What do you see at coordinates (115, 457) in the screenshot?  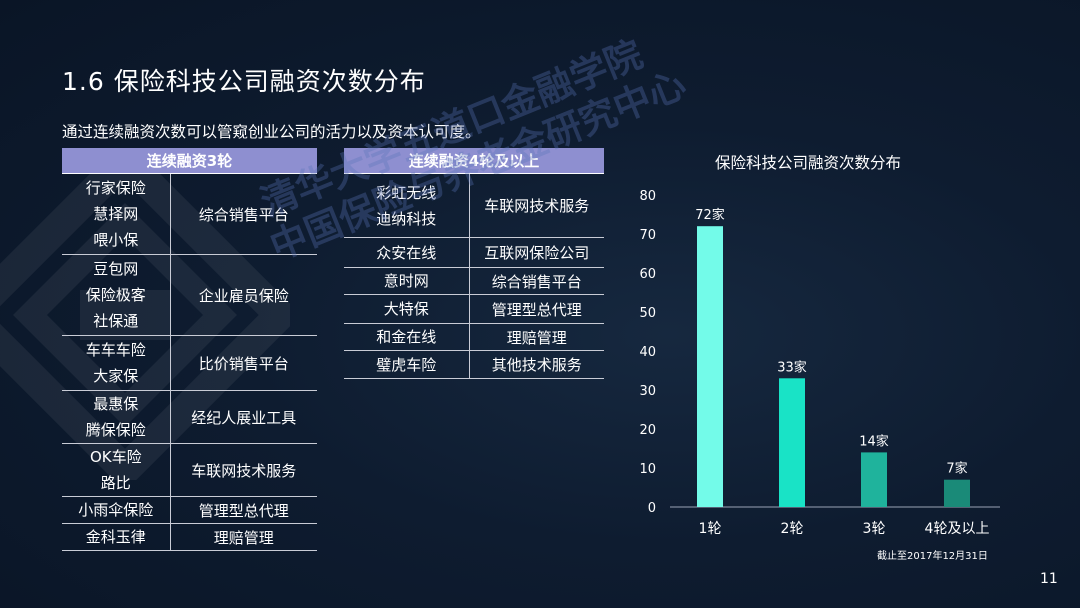 I see `company-name: OK车险` at bounding box center [115, 457].